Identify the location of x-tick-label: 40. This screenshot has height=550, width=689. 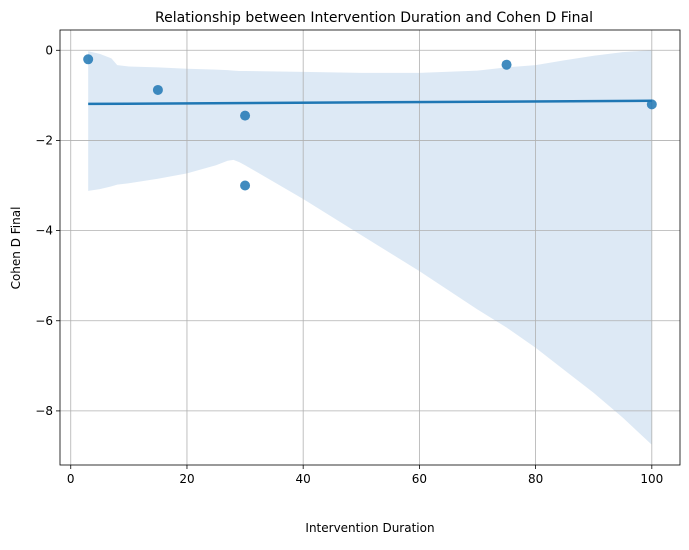
(303, 479).